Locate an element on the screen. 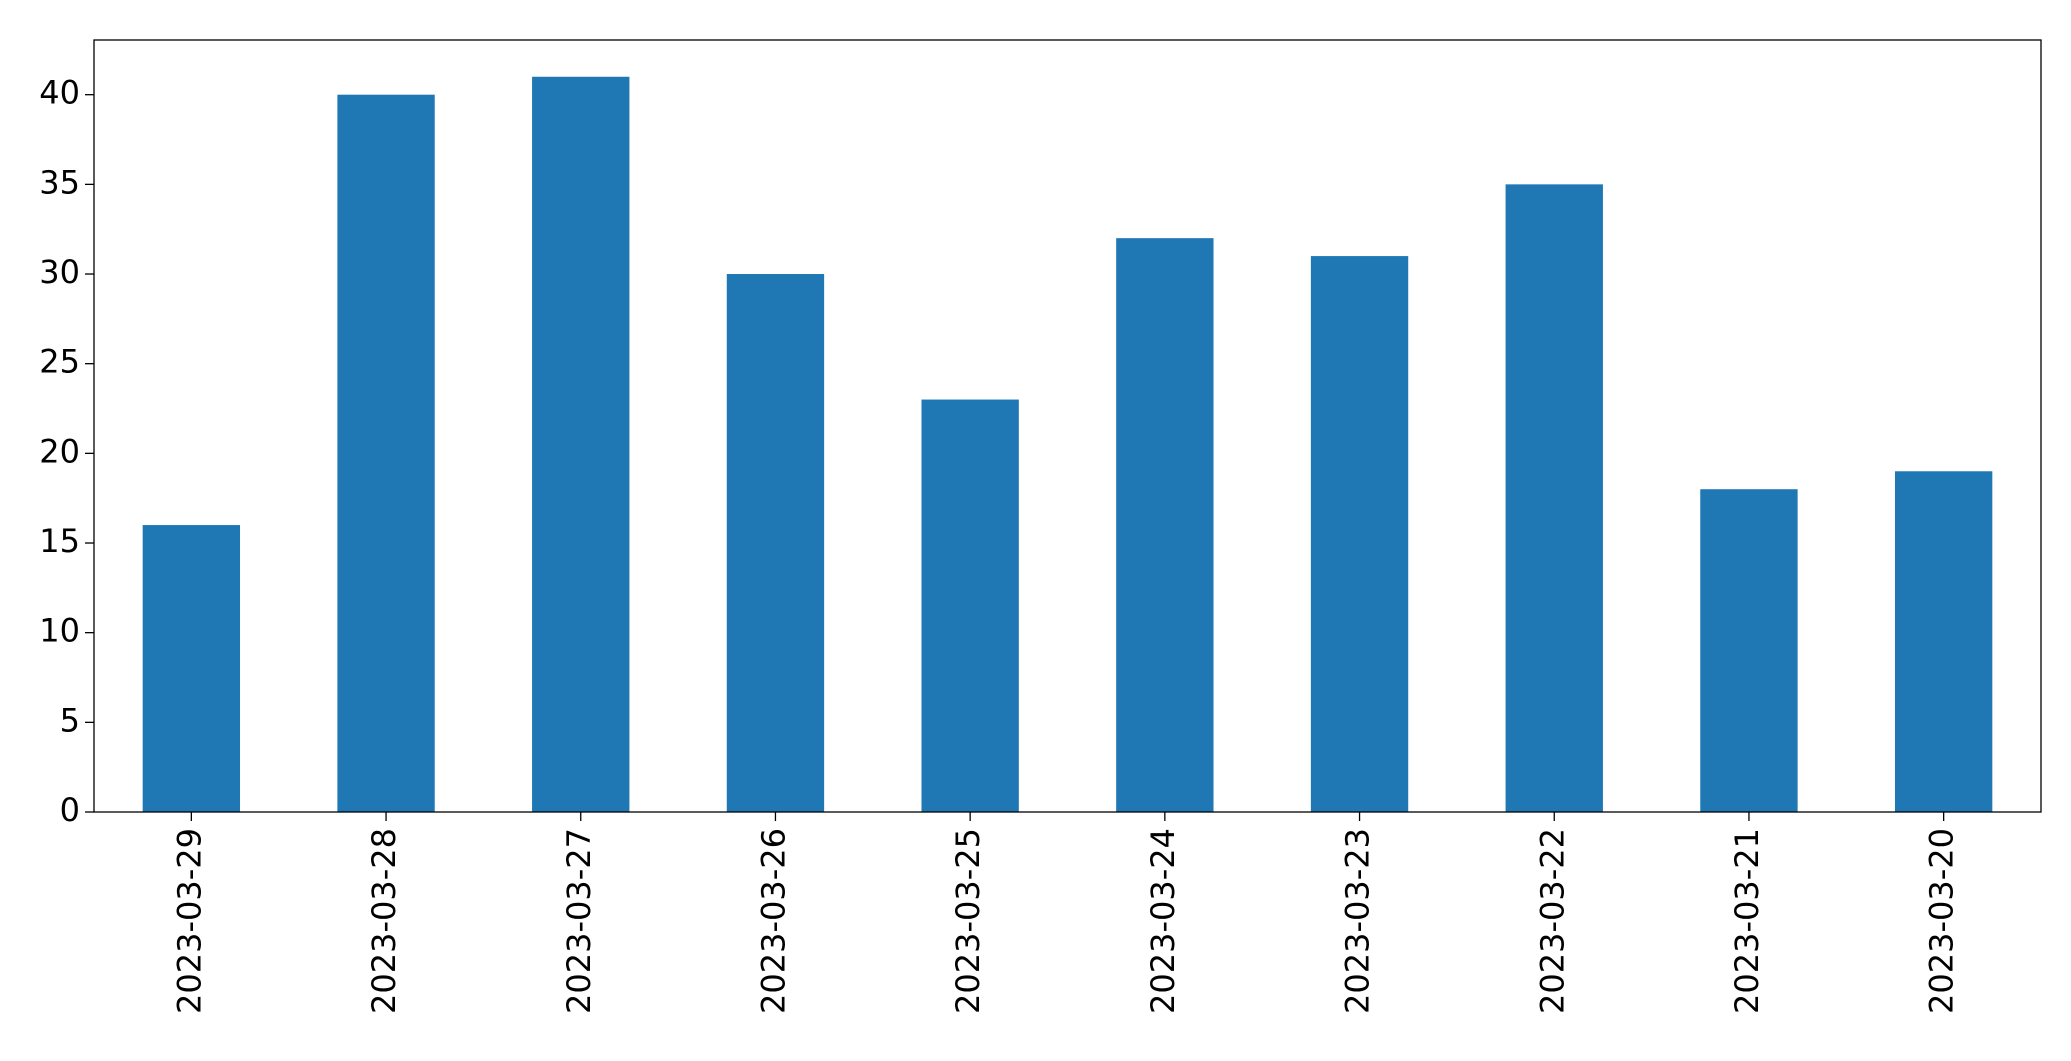 This screenshot has width=2071, height=1061. y-tick-label: 5 is located at coordinates (70, 720).